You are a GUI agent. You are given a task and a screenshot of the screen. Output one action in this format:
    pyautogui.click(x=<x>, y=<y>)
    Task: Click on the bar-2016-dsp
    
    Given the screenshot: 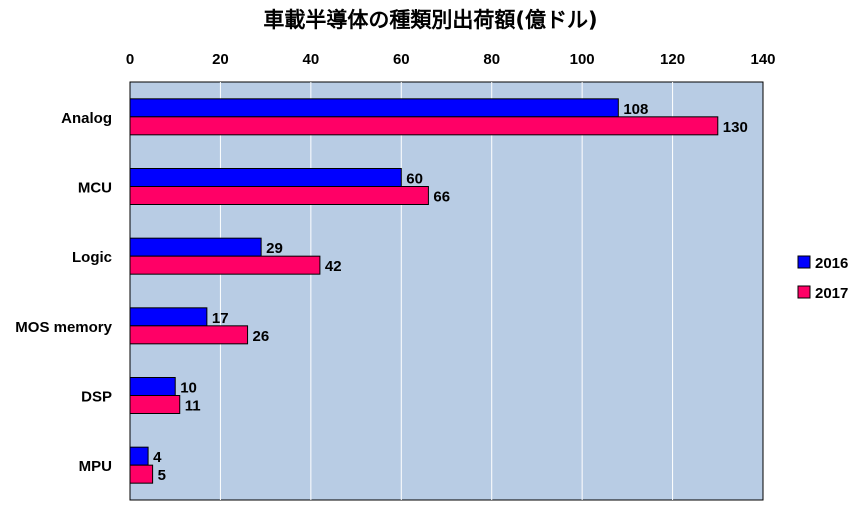 What is the action you would take?
    pyautogui.click(x=152, y=386)
    